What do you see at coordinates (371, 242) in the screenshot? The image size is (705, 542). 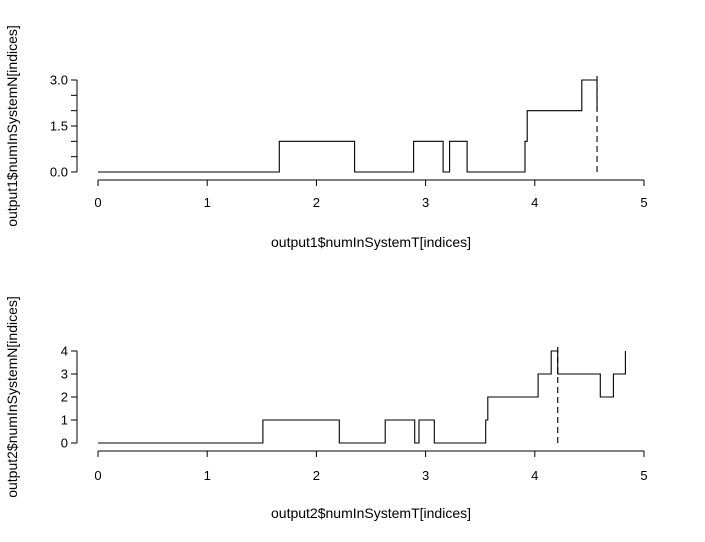 I see `x-axis-label: output1$numInSystemT[indices]` at bounding box center [371, 242].